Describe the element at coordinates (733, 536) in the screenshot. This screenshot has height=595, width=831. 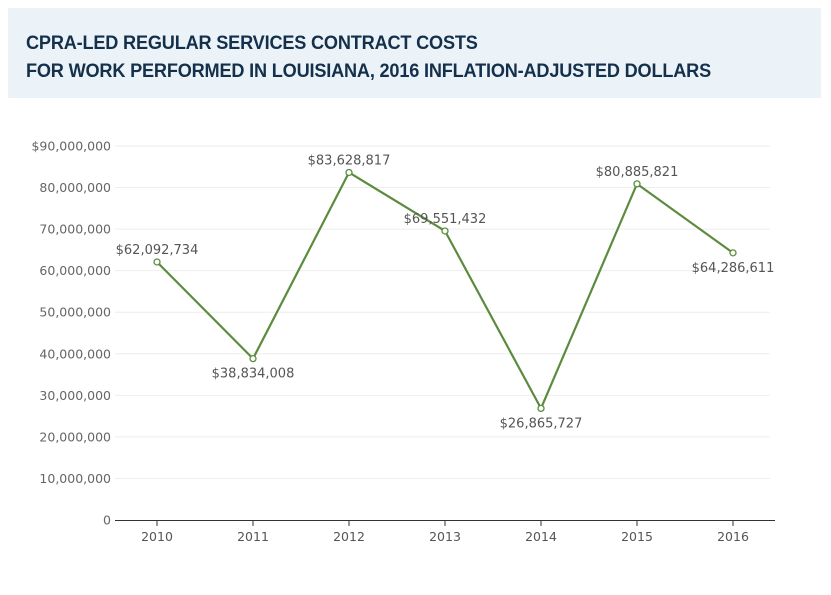
I see `x-tick-label: 2016` at that location.